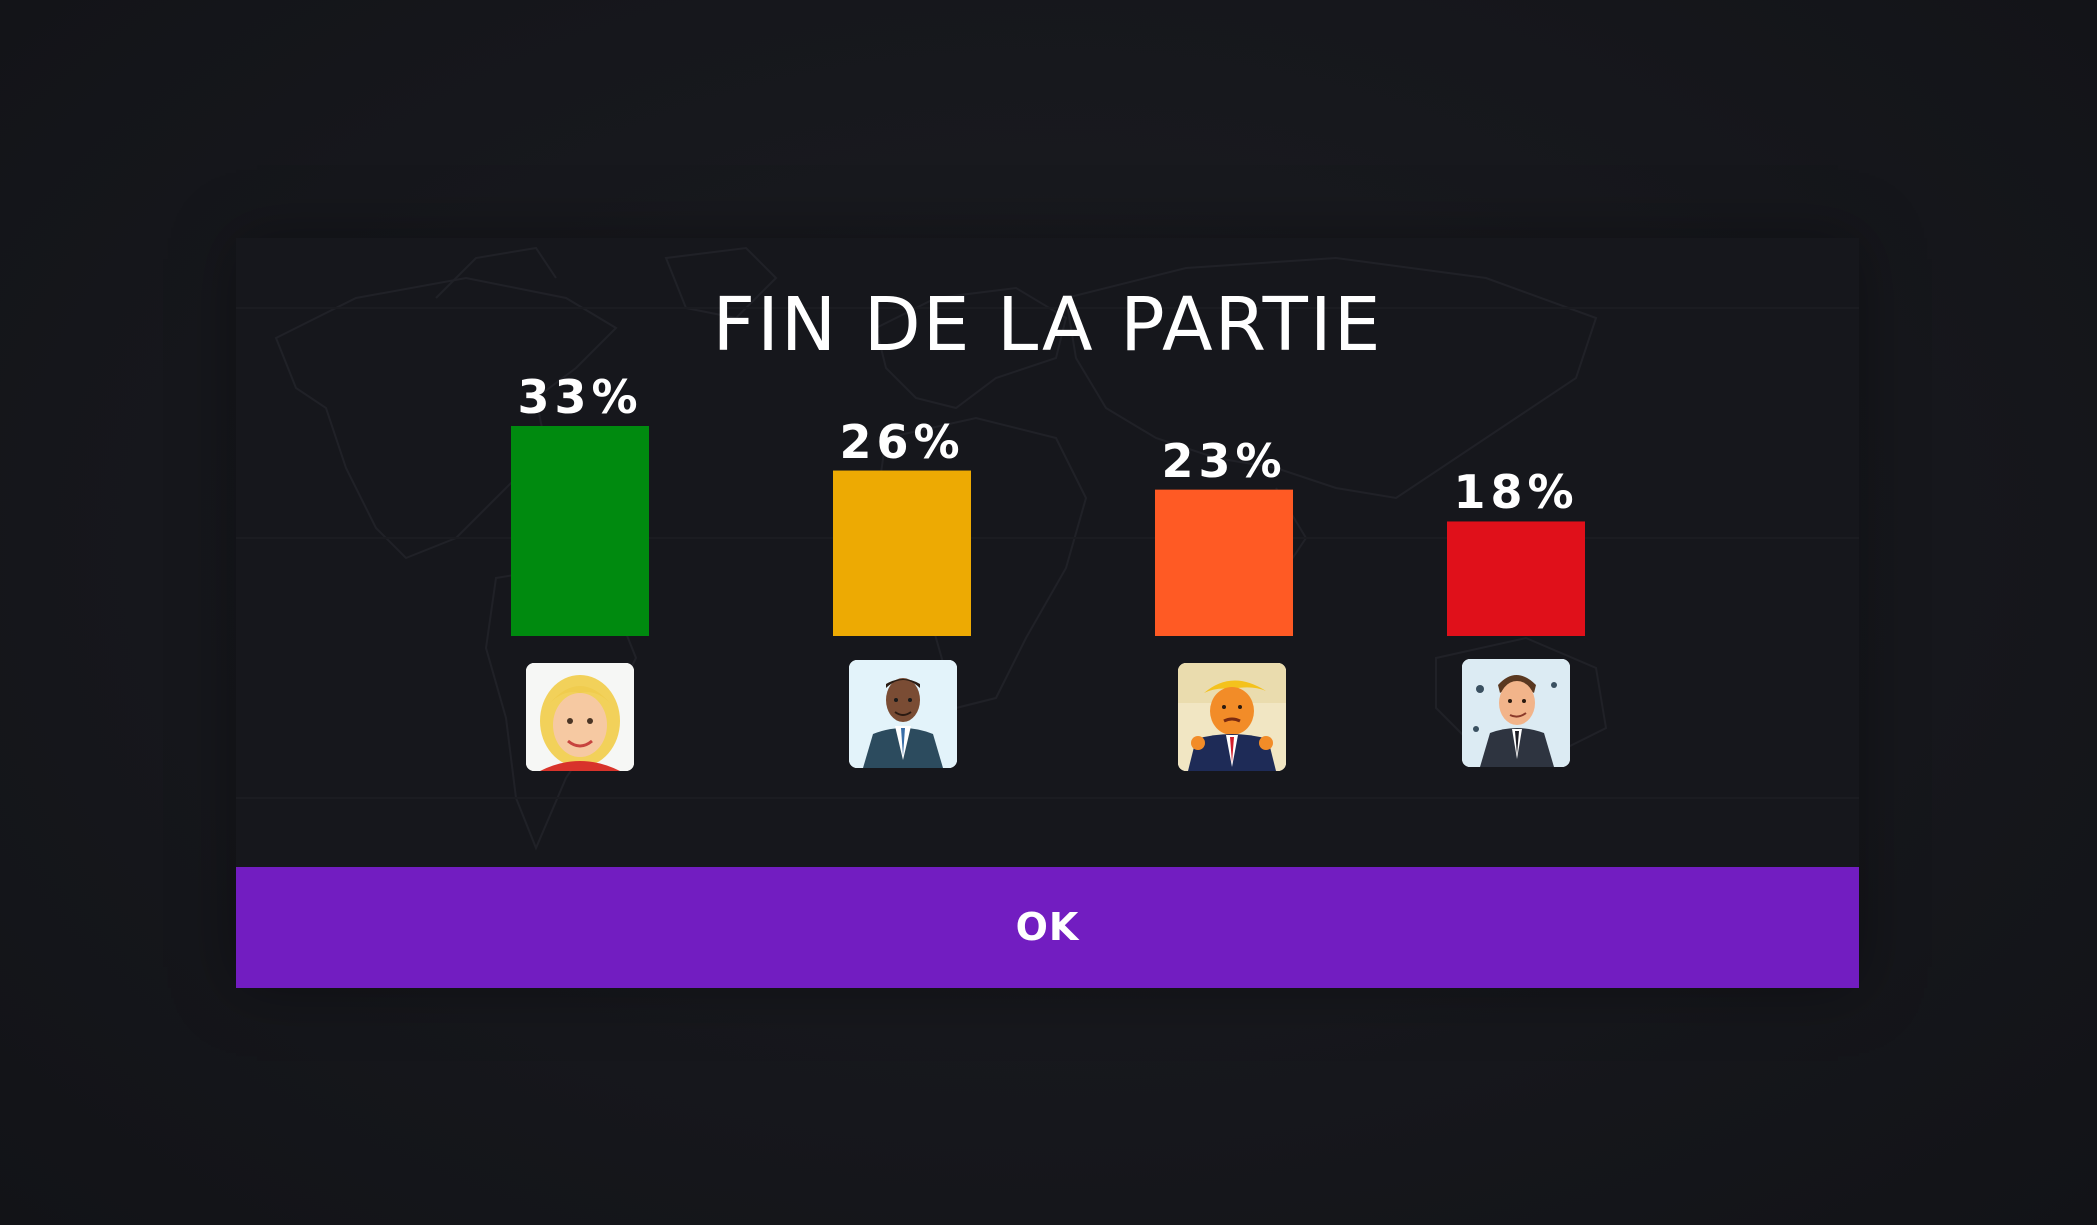  Describe the element at coordinates (903, 714) in the screenshot. I see `obama-caricature-icon` at that location.